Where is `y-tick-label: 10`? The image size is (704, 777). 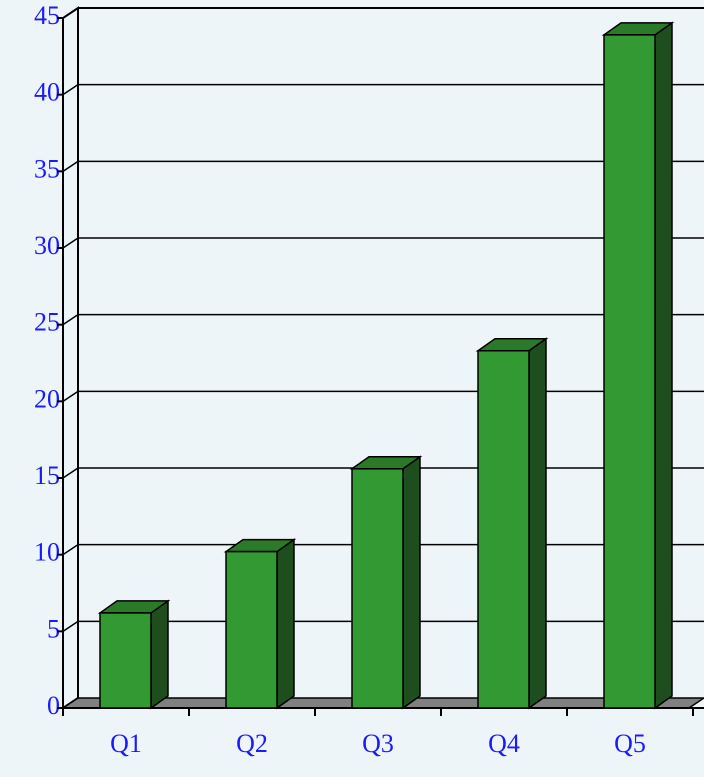 y-tick-label: 10 is located at coordinates (47, 552).